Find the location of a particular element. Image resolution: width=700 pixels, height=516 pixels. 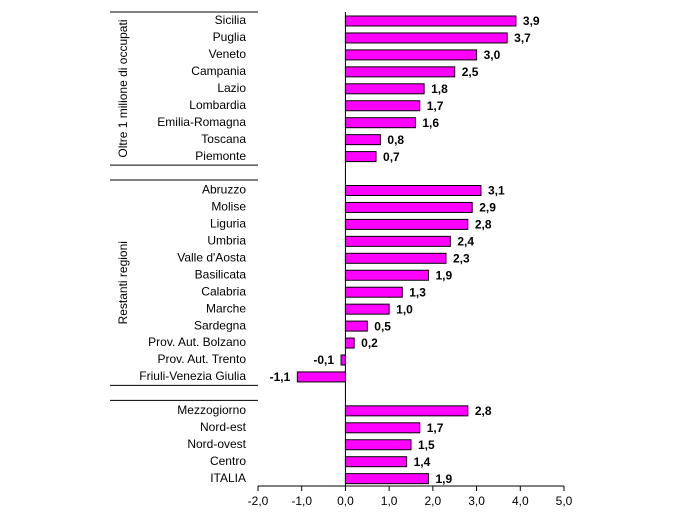

data-label: 1,3 is located at coordinates (417, 292).